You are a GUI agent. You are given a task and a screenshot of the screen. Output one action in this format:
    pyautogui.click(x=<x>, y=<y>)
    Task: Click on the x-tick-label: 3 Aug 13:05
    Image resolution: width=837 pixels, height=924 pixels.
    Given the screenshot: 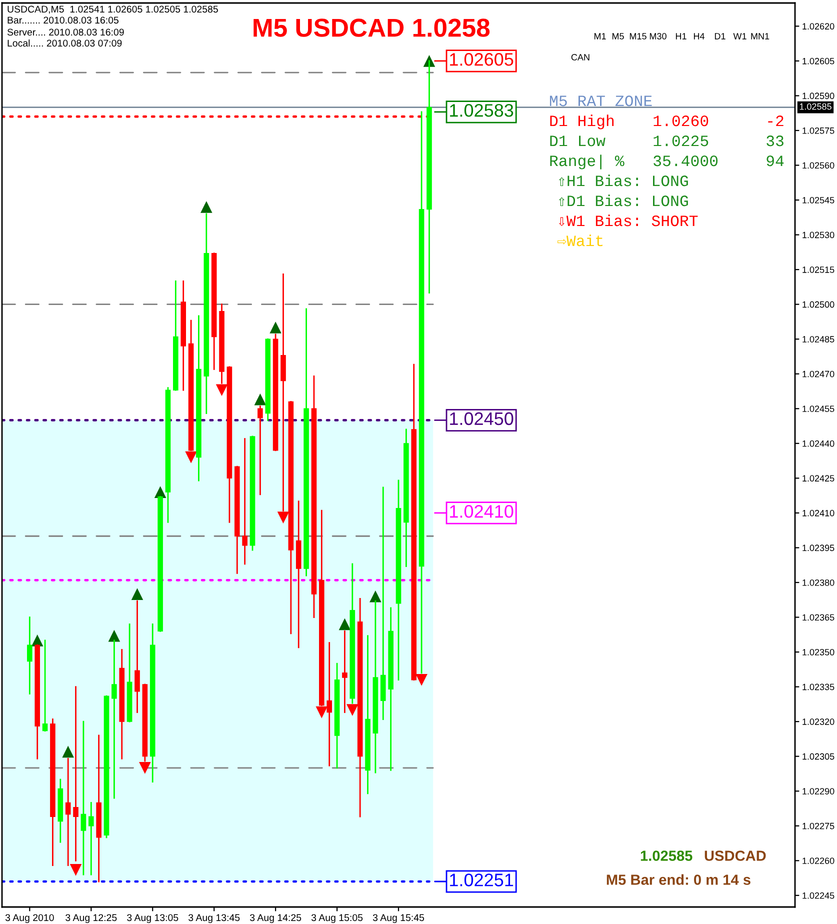 What is the action you would take?
    pyautogui.click(x=152, y=919)
    